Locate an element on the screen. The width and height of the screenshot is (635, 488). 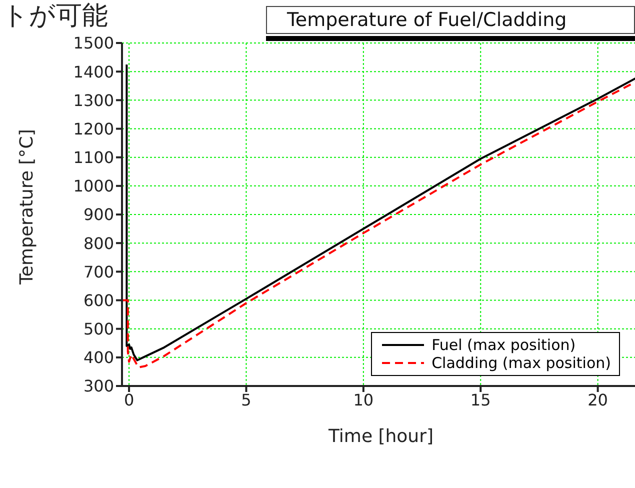
y-tick-label: 800 is located at coordinates (98, 243).